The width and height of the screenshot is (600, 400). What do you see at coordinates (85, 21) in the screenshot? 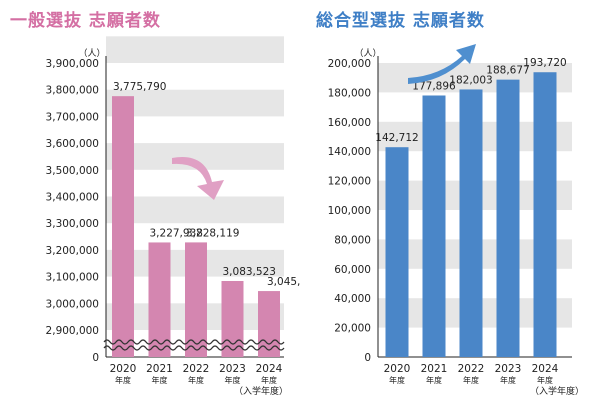
I see `left-chart-title: 一般選抜 志願者数` at bounding box center [85, 21].